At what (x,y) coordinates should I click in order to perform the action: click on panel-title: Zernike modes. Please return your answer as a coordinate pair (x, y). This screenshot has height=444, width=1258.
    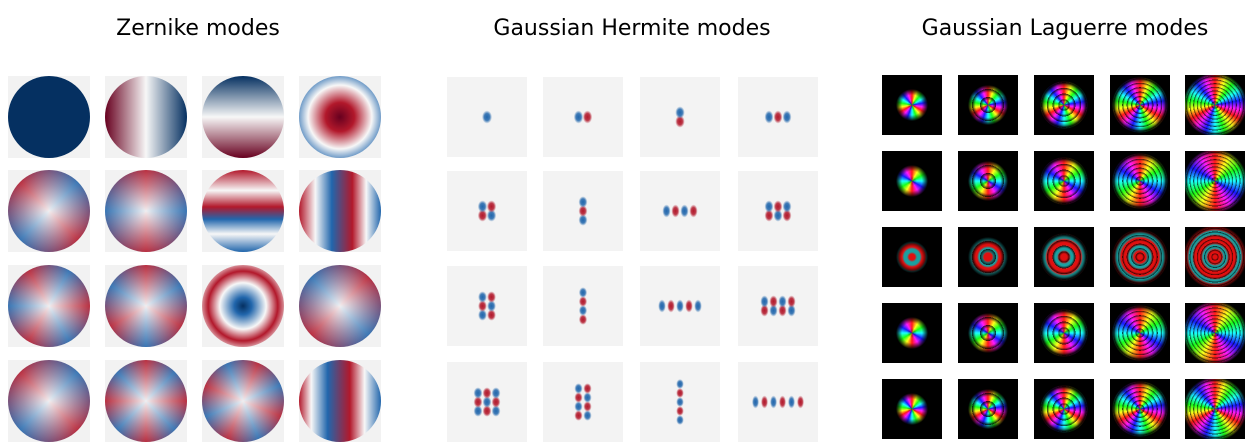
    Looking at the image, I should click on (198, 28).